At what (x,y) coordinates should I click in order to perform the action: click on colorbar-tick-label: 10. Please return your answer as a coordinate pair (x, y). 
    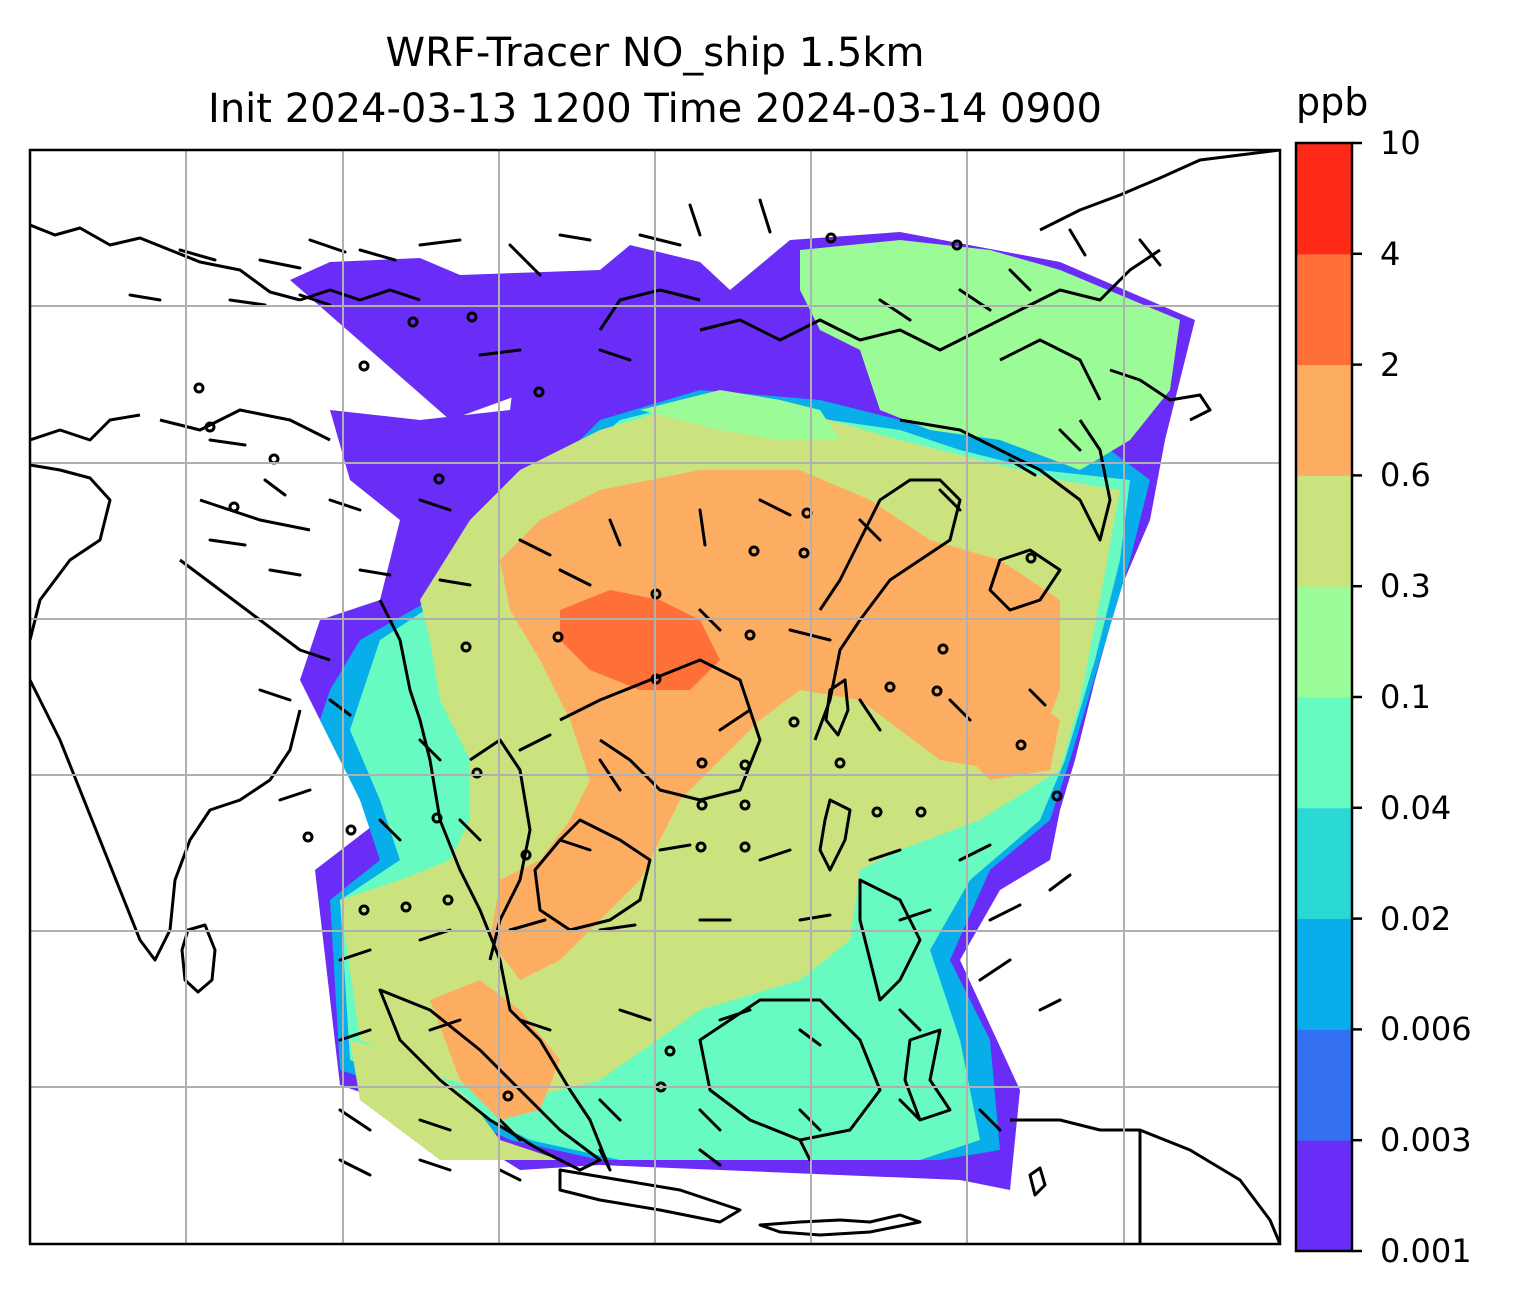
    Looking at the image, I should click on (1400, 143).